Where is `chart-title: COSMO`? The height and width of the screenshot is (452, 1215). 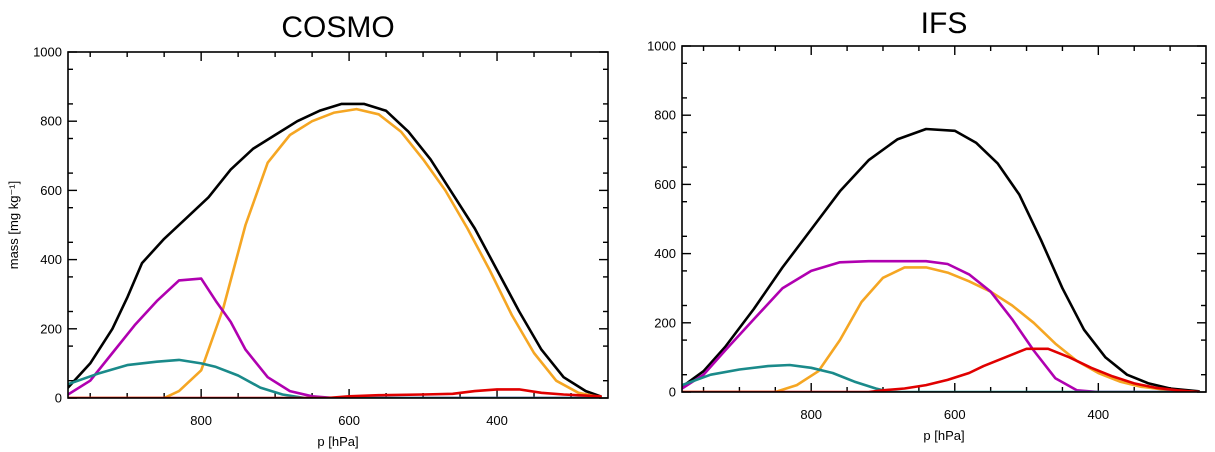 chart-title: COSMO is located at coordinates (337, 27).